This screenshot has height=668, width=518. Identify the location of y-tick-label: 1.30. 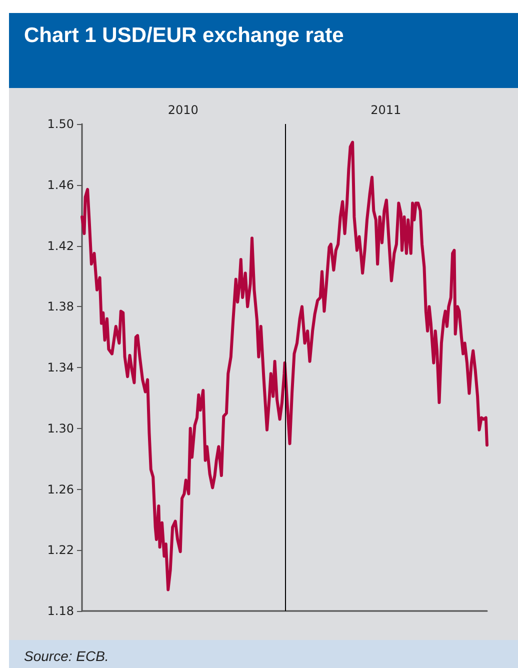
(60, 428).